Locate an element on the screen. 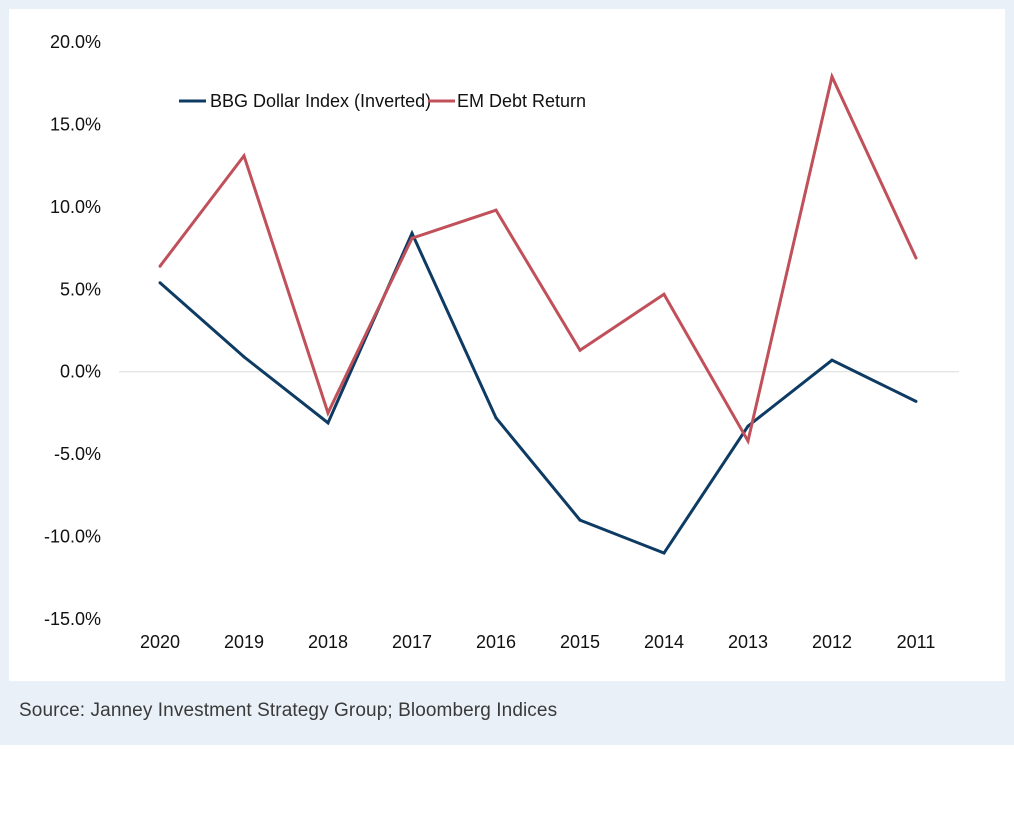 The height and width of the screenshot is (823, 1014). y-tick-label: 10.0% is located at coordinates (75, 207).